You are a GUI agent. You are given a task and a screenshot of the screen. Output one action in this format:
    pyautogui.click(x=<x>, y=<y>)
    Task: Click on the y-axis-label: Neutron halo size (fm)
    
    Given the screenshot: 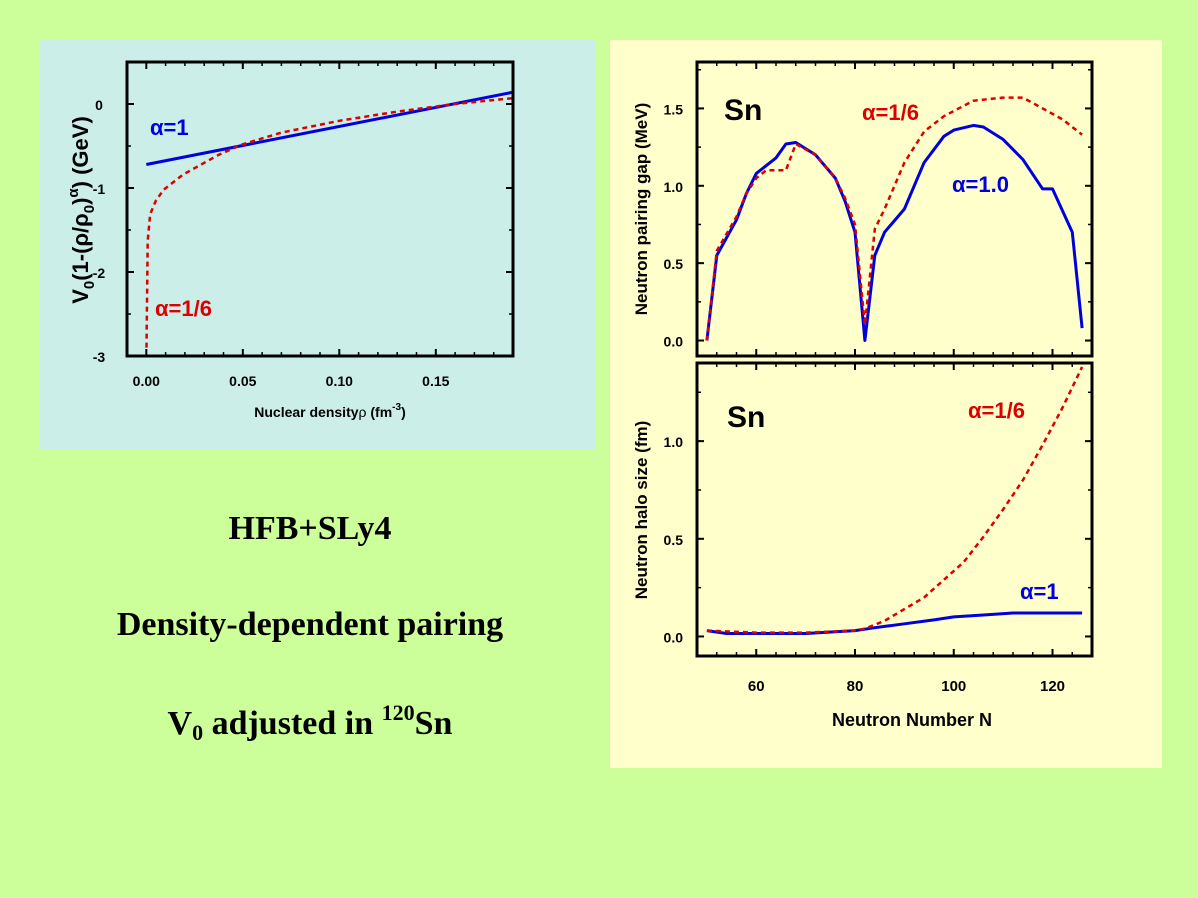 What is the action you would take?
    pyautogui.click(x=641, y=510)
    